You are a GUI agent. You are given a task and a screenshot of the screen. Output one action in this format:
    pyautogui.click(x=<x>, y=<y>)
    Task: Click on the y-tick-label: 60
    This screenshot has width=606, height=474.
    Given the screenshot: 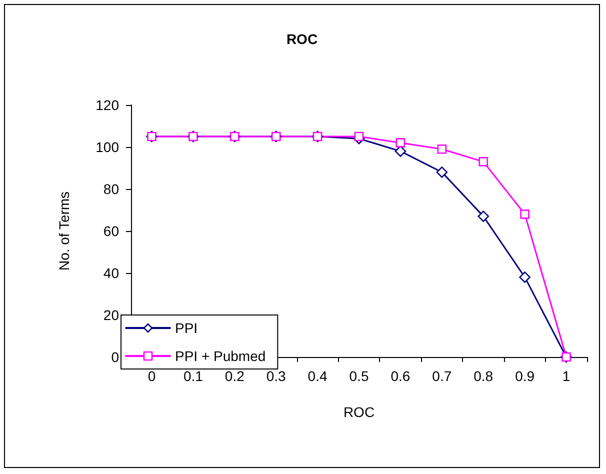 What is the action you would take?
    pyautogui.click(x=111, y=231)
    